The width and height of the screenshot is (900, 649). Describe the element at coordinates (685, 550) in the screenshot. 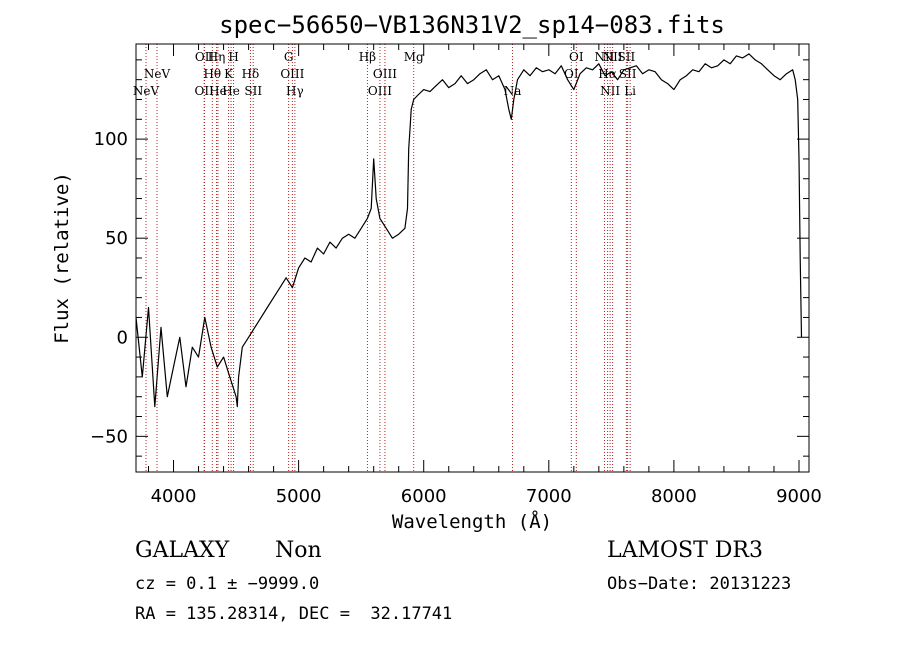

I see `survey-name: LAMOST DR3` at that location.